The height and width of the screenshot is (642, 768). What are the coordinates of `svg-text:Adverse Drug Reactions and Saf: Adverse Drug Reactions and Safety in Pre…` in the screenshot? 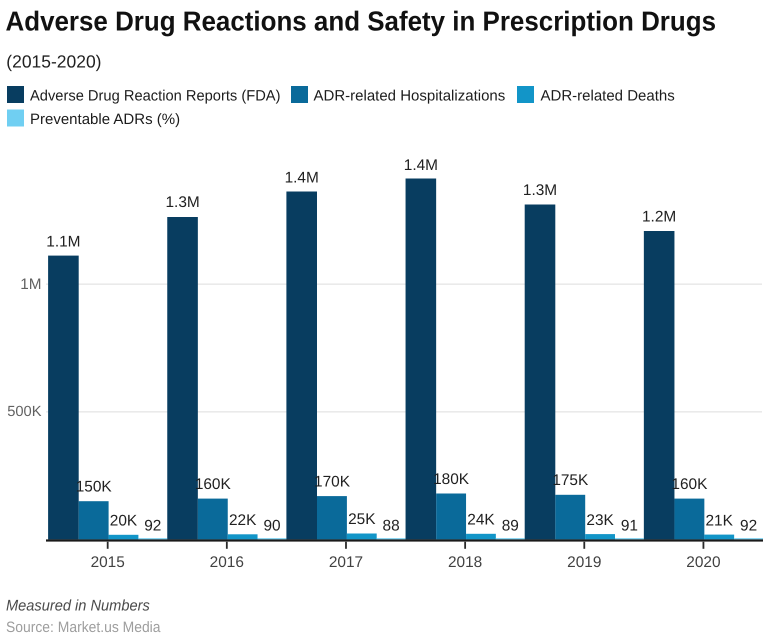 It's located at (361, 21).